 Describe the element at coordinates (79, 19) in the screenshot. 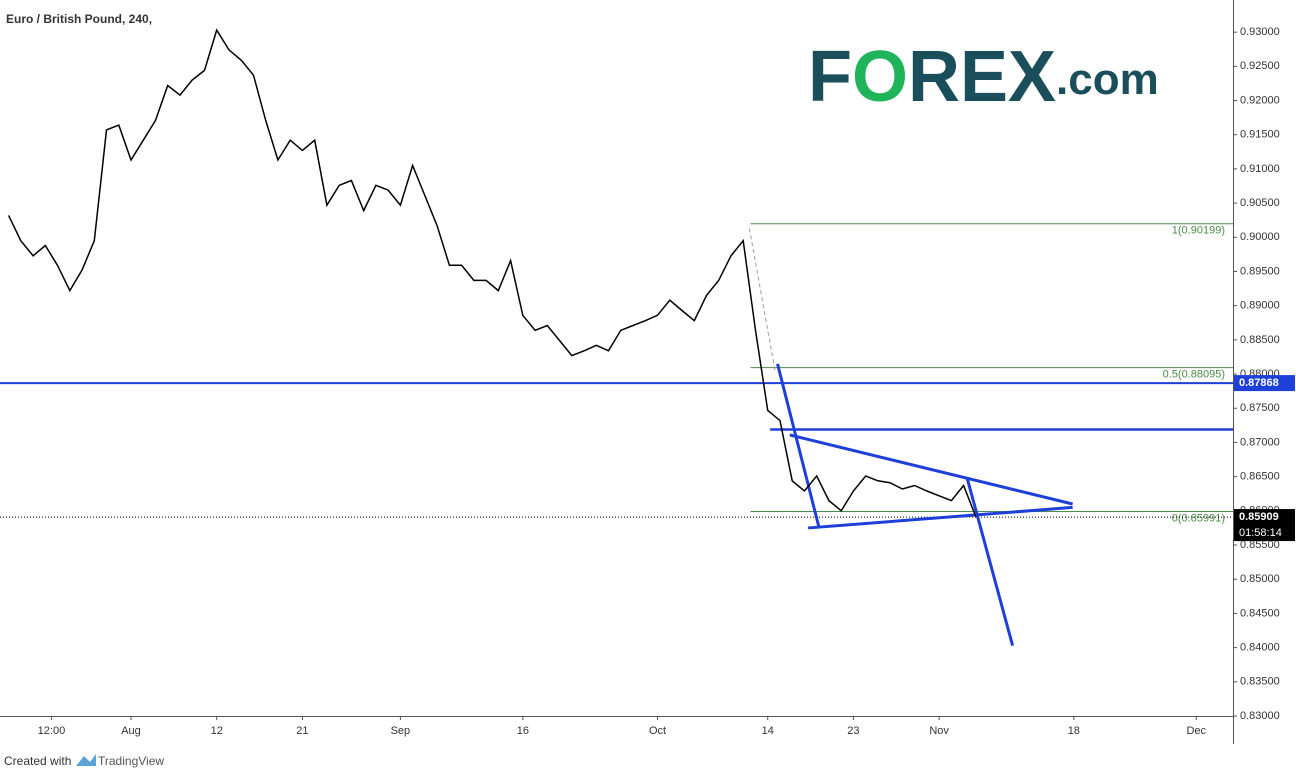

I see `chart-title: Euro / British Pound, 240,` at that location.